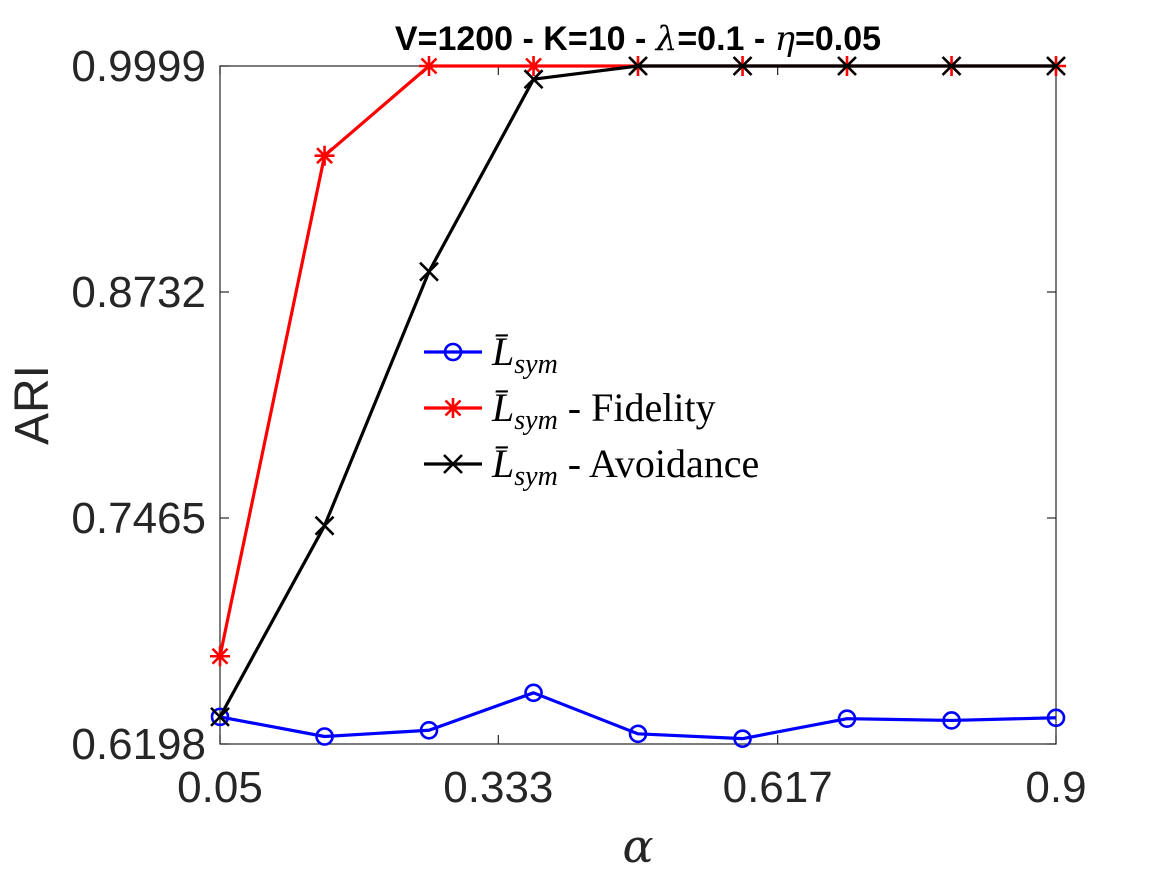 The height and width of the screenshot is (875, 1167). I want to click on legend-entry: L̄sym - Fidelity, so click(570, 410).